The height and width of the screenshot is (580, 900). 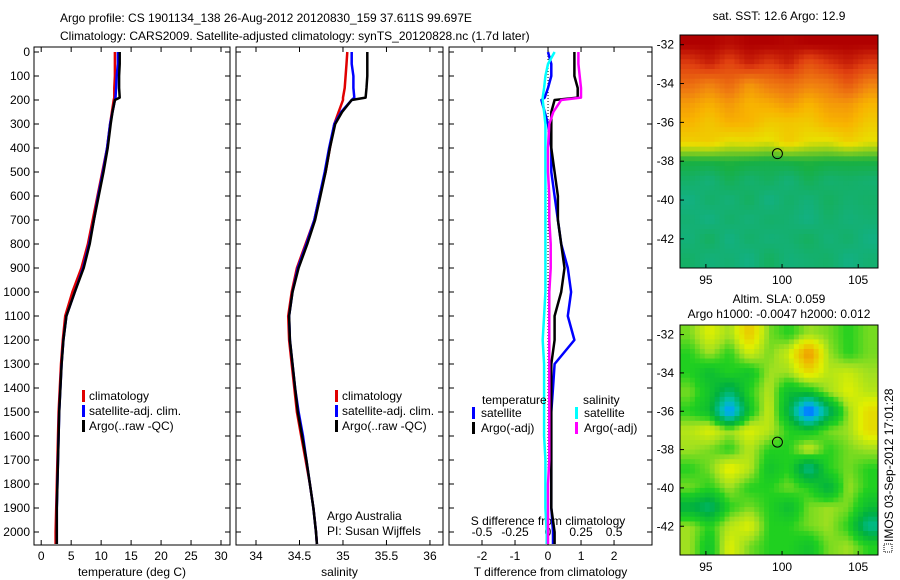 What do you see at coordinates (372, 396) in the screenshot?
I see `legend-label: climatology` at bounding box center [372, 396].